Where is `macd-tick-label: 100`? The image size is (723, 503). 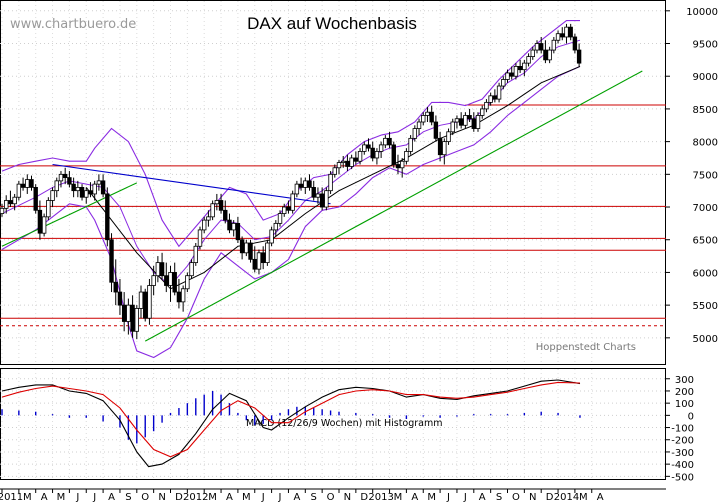 macd-tick-label: 100 is located at coordinates (684, 404).